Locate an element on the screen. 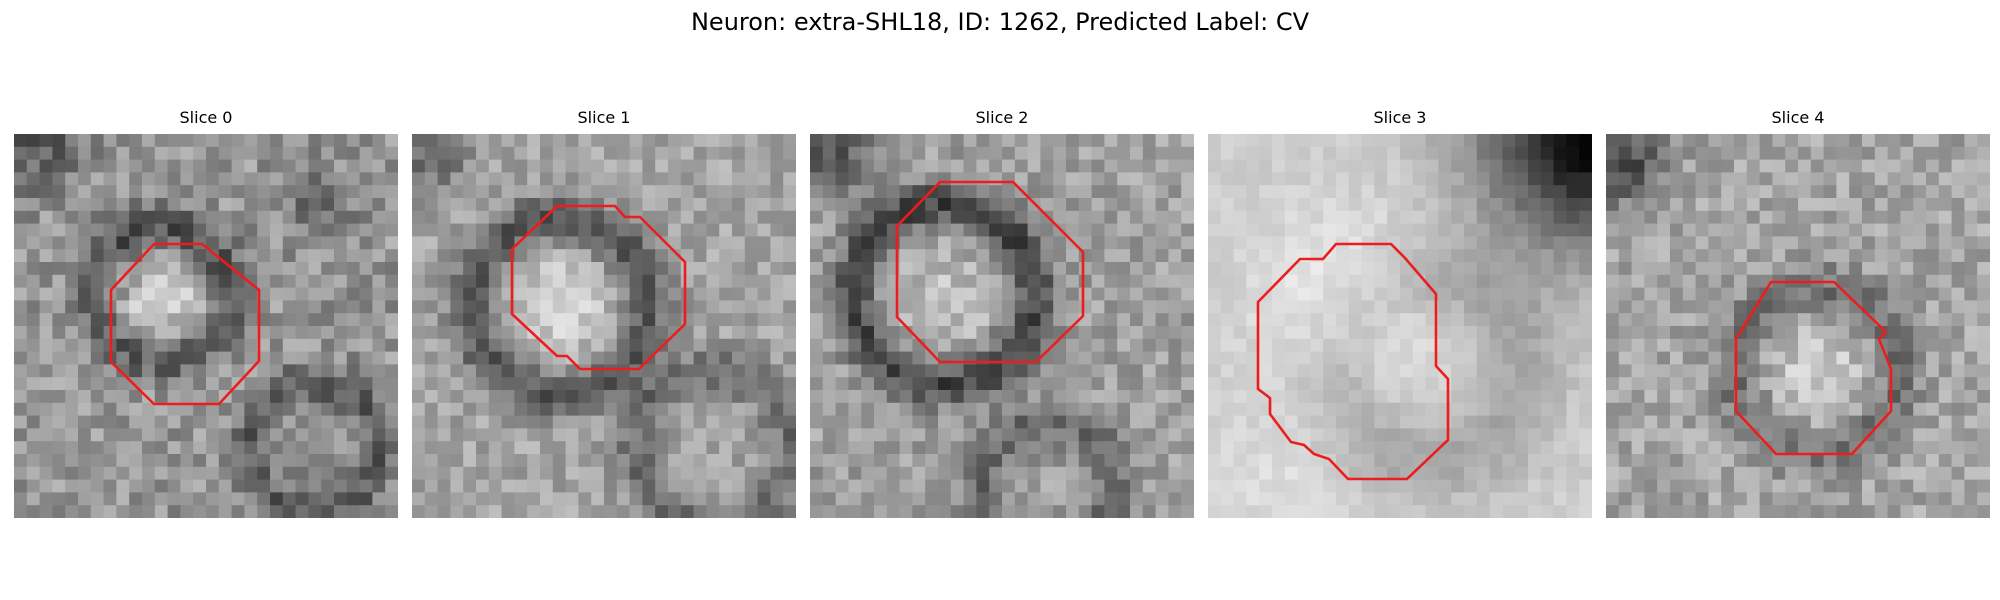  slice-title: Slice 1 is located at coordinates (604, 117).